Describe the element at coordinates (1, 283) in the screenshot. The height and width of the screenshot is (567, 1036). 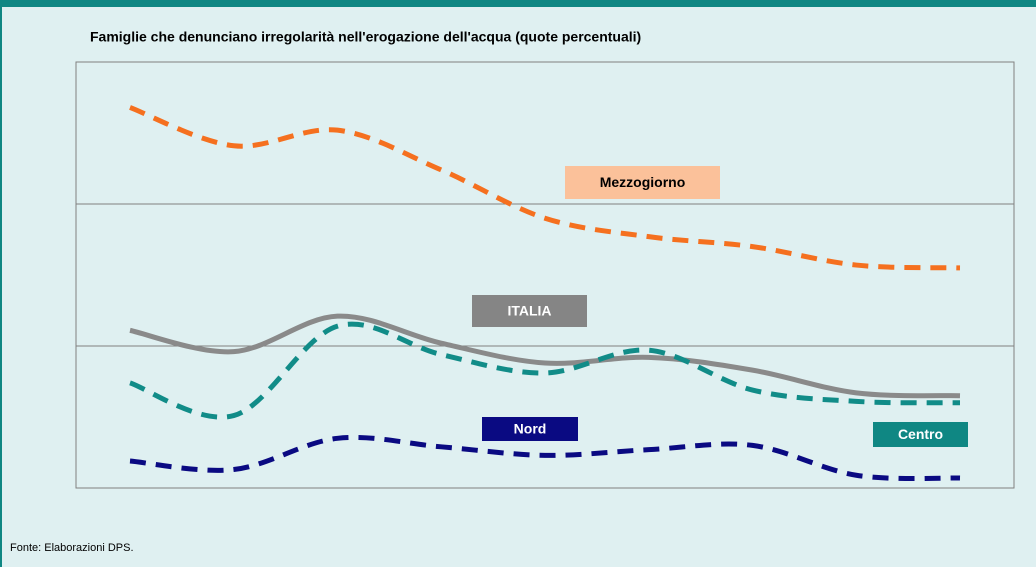
I see `left-border` at that location.